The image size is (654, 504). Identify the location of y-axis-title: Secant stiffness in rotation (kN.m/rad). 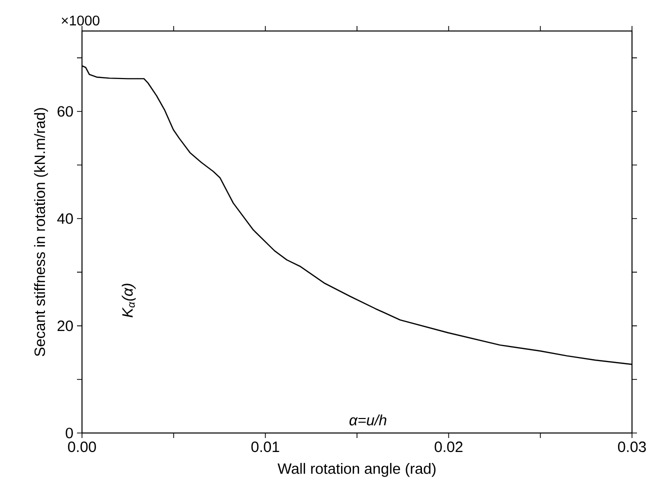
(41, 232).